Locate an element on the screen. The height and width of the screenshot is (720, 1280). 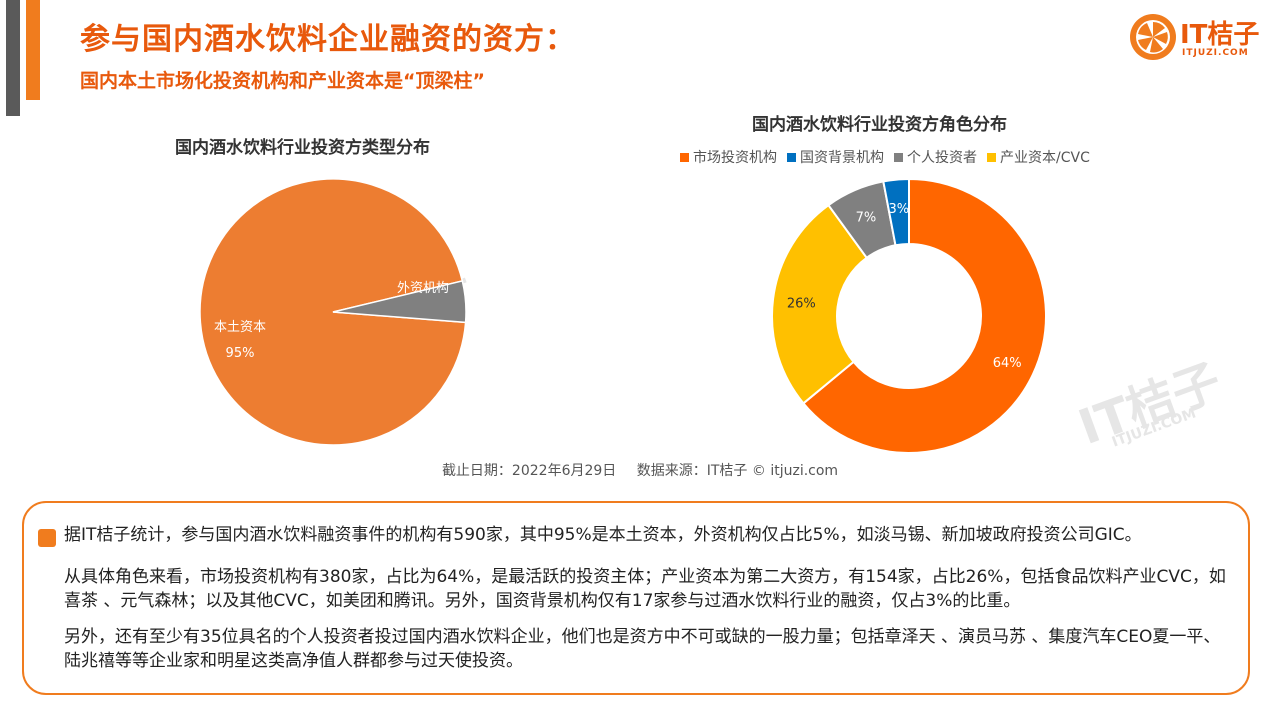
legend-swatch-personal is located at coordinates (898, 157).